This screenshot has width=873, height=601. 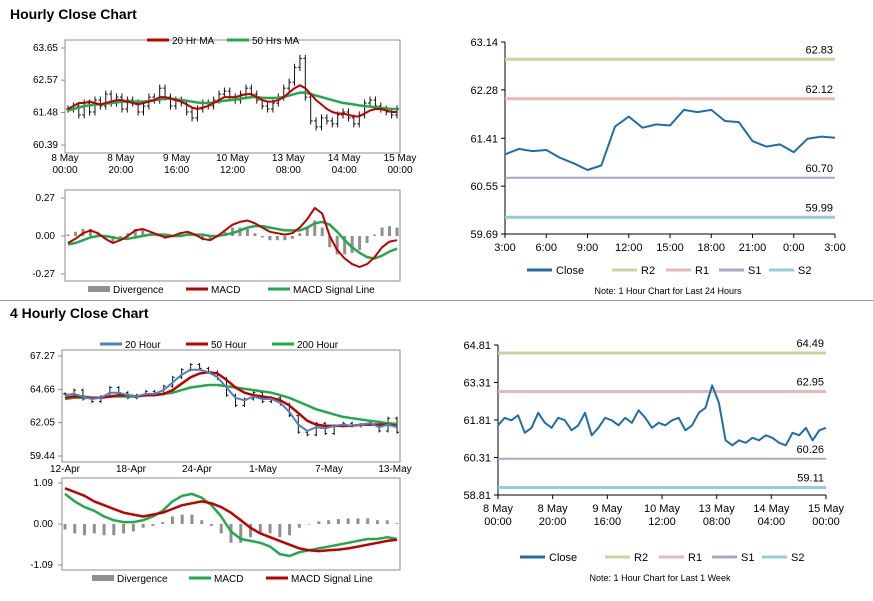 What do you see at coordinates (641, 558) in the screenshot?
I see `four-hourly-pivot-legend-label: R2` at bounding box center [641, 558].